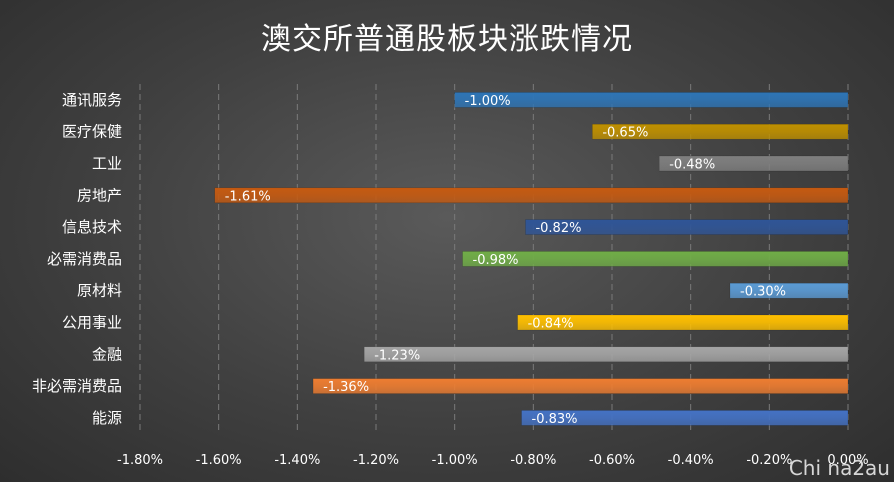 The image size is (894, 482). What do you see at coordinates (555, 419) in the screenshot?
I see `data-label: -0.83%` at bounding box center [555, 419].